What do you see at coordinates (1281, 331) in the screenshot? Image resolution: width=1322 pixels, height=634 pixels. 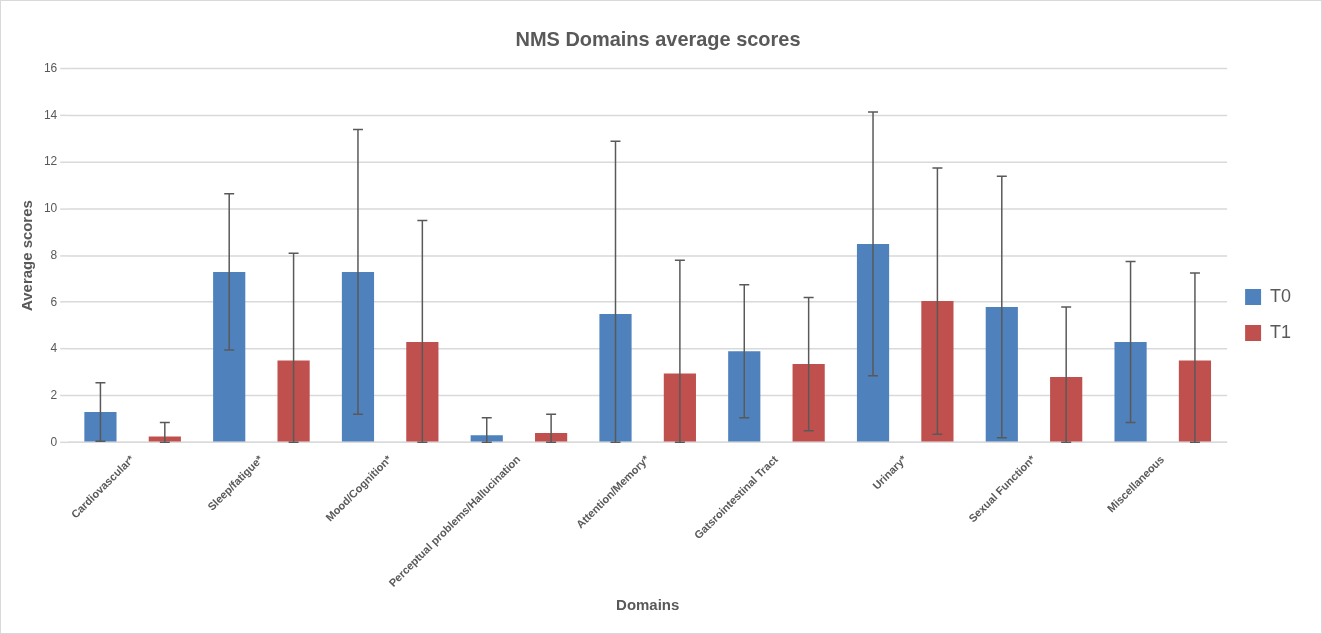 I see `legend-label: T1` at bounding box center [1281, 331].